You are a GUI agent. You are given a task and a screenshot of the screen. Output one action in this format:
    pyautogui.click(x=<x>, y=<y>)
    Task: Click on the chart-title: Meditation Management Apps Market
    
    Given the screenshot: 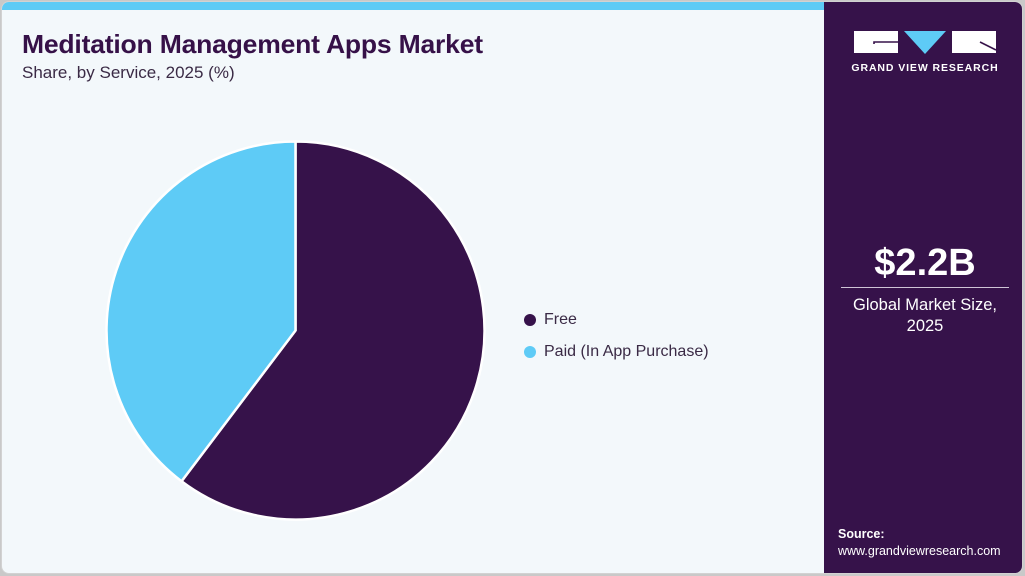 What is the action you would take?
    pyautogui.click(x=252, y=44)
    